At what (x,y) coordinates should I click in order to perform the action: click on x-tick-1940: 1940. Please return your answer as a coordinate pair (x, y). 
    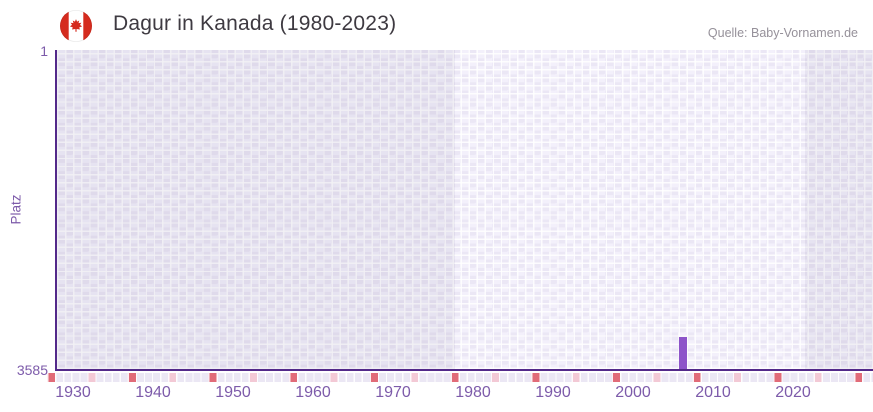
    Looking at the image, I should click on (153, 392).